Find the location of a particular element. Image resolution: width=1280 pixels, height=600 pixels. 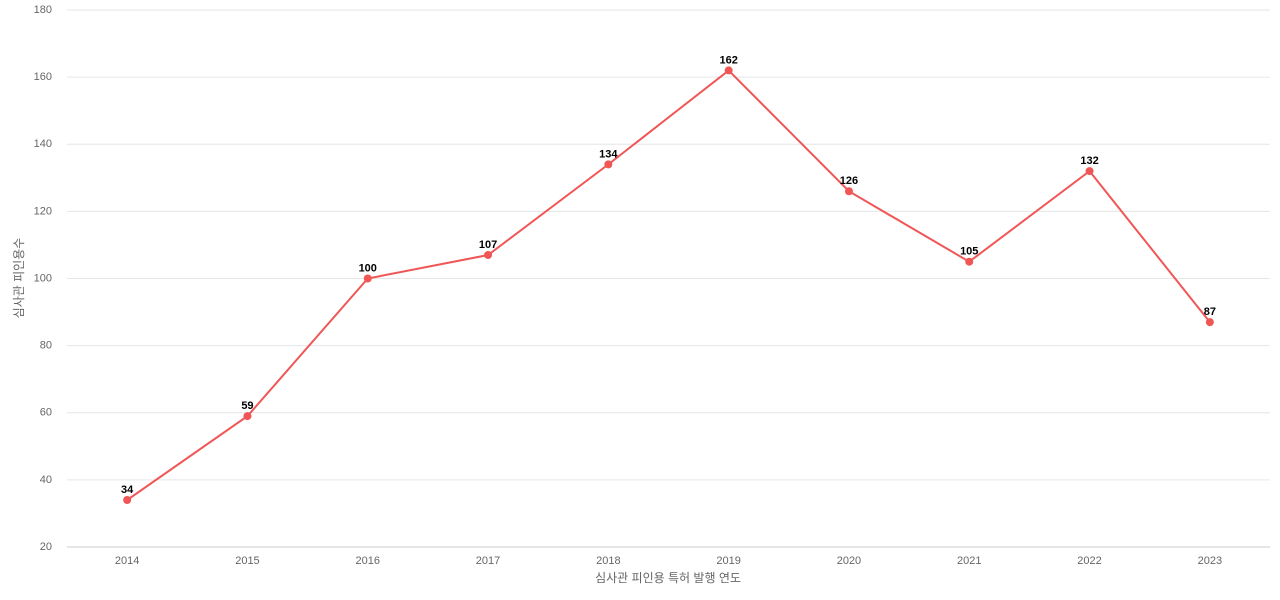

y-tick-label: 60 is located at coordinates (46, 413).